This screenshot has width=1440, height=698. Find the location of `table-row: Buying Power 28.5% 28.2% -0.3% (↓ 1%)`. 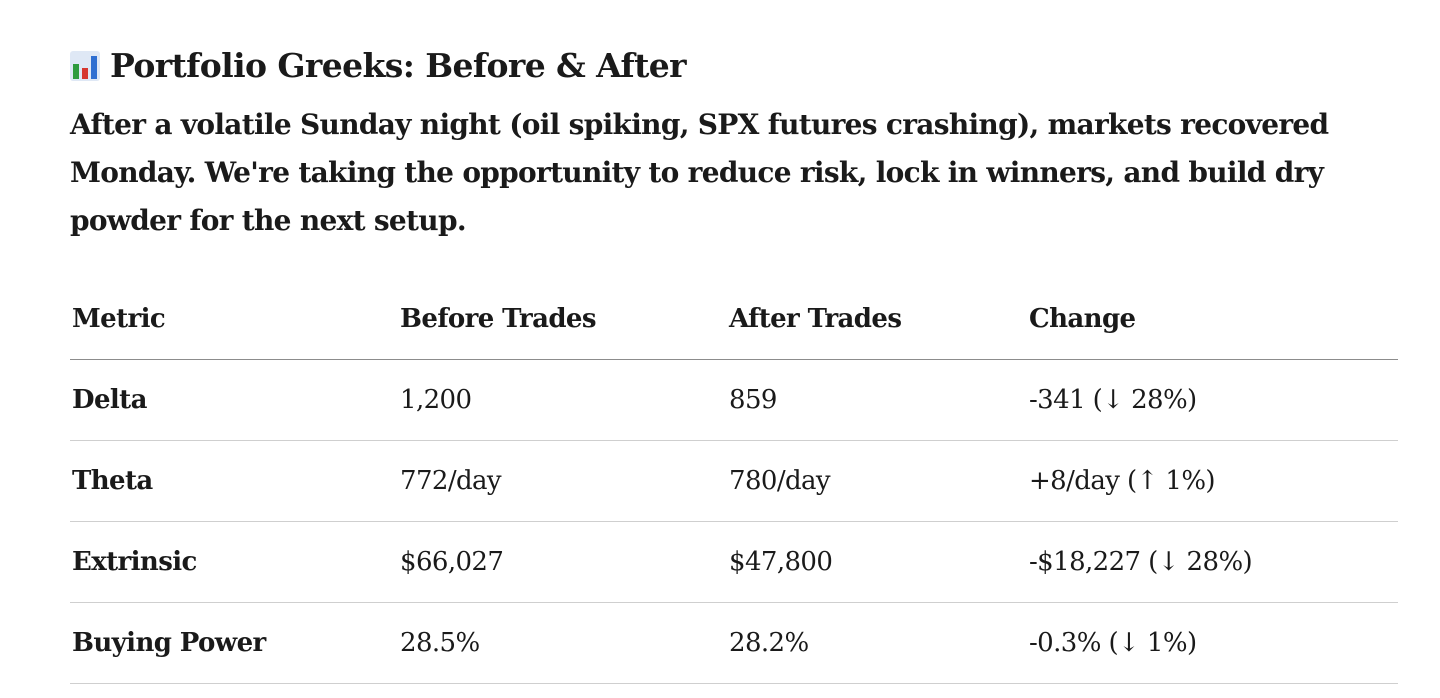

table-row: Buying Power 28.5% 28.2% -0.3% (↓ 1%) is located at coordinates (734, 643).